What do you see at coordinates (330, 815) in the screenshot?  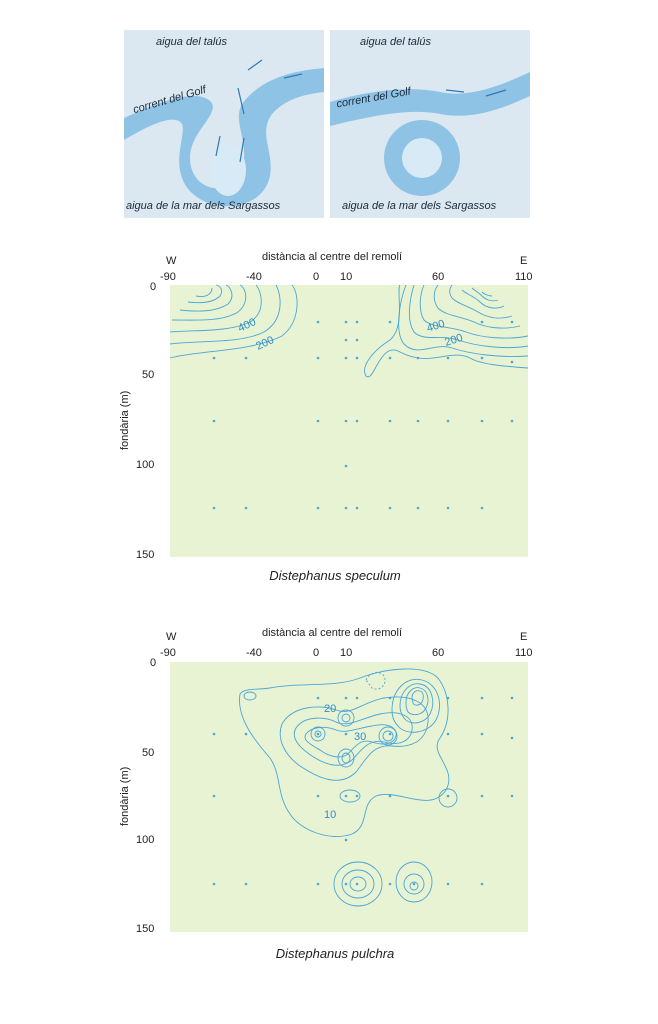 I see `contour-label: 10` at bounding box center [330, 815].